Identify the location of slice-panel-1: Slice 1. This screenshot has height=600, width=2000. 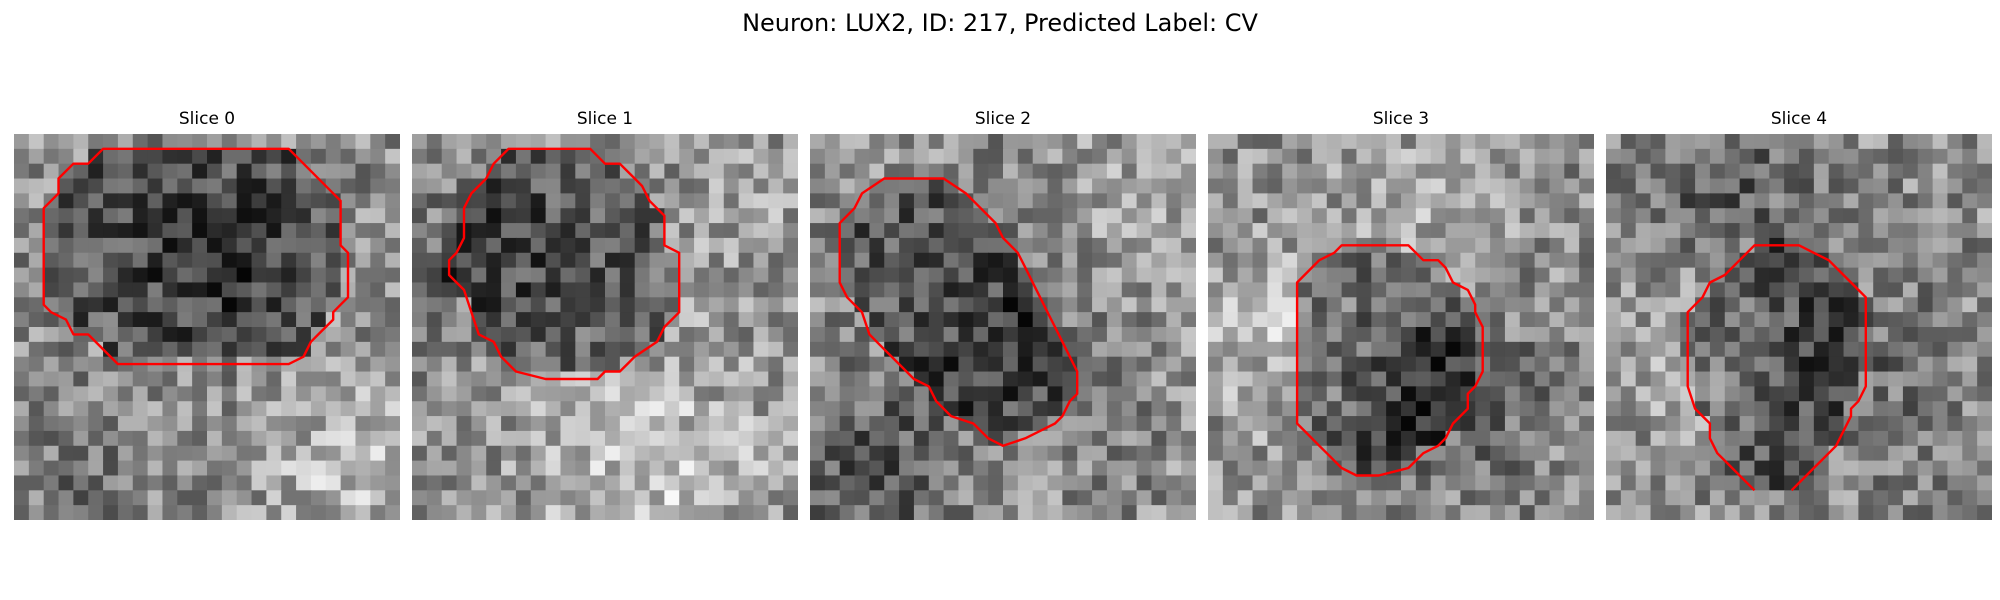
(605, 314).